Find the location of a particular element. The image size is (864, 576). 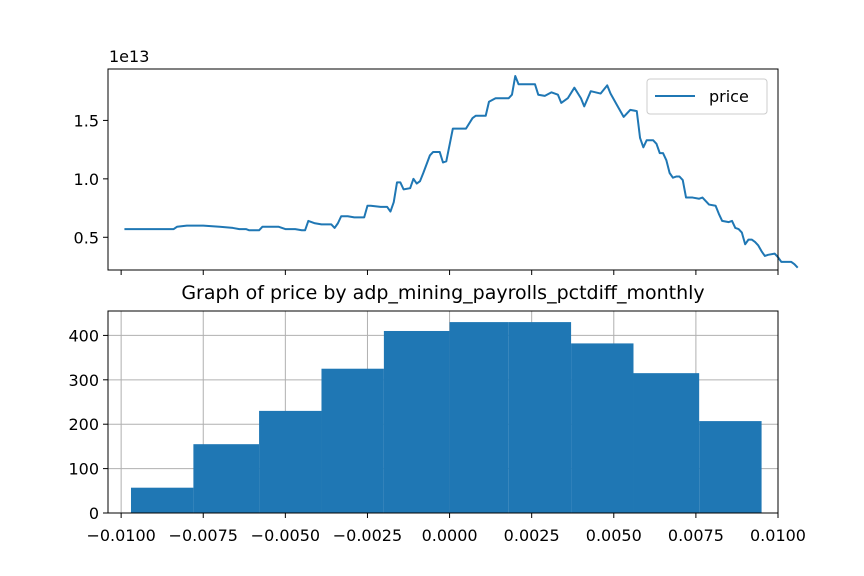

legend-price-label: price is located at coordinates (729, 96).